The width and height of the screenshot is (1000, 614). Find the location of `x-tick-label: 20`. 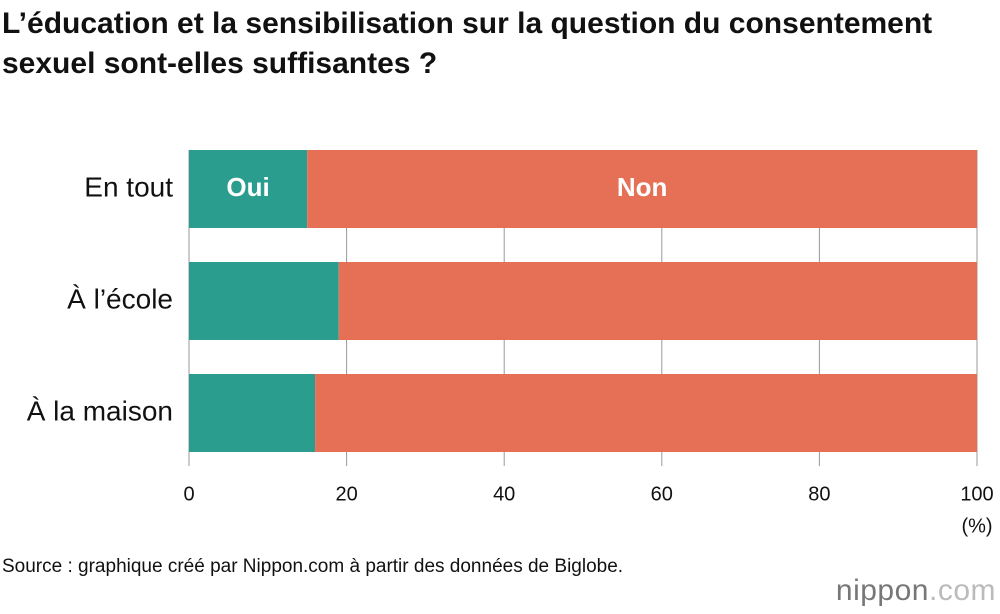

x-tick-label: 20 is located at coordinates (346, 494).